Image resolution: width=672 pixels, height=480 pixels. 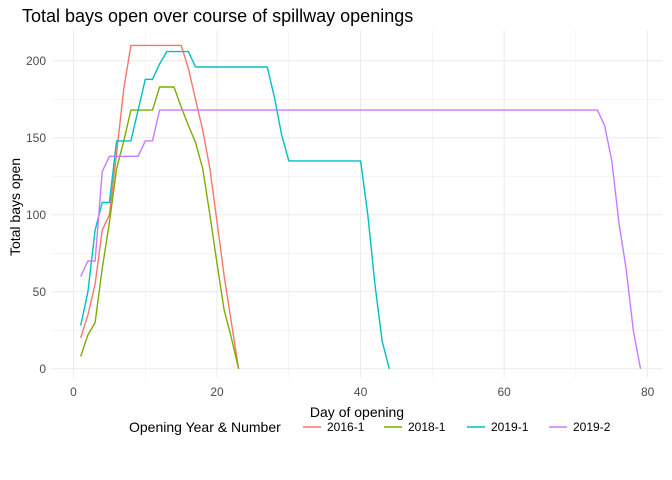 I want to click on y-axis-ticks: 0 50 100 150 200, so click(x=36, y=215).